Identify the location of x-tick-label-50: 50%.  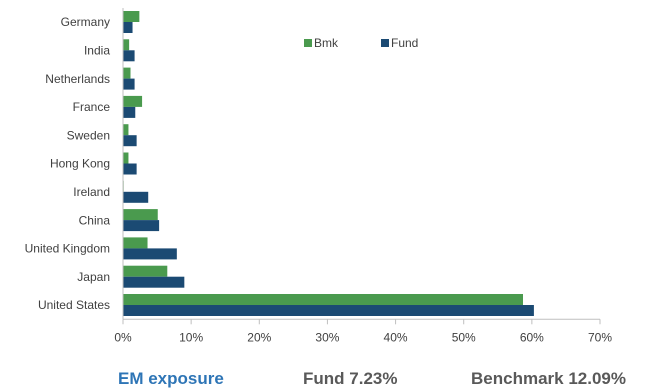
(464, 337).